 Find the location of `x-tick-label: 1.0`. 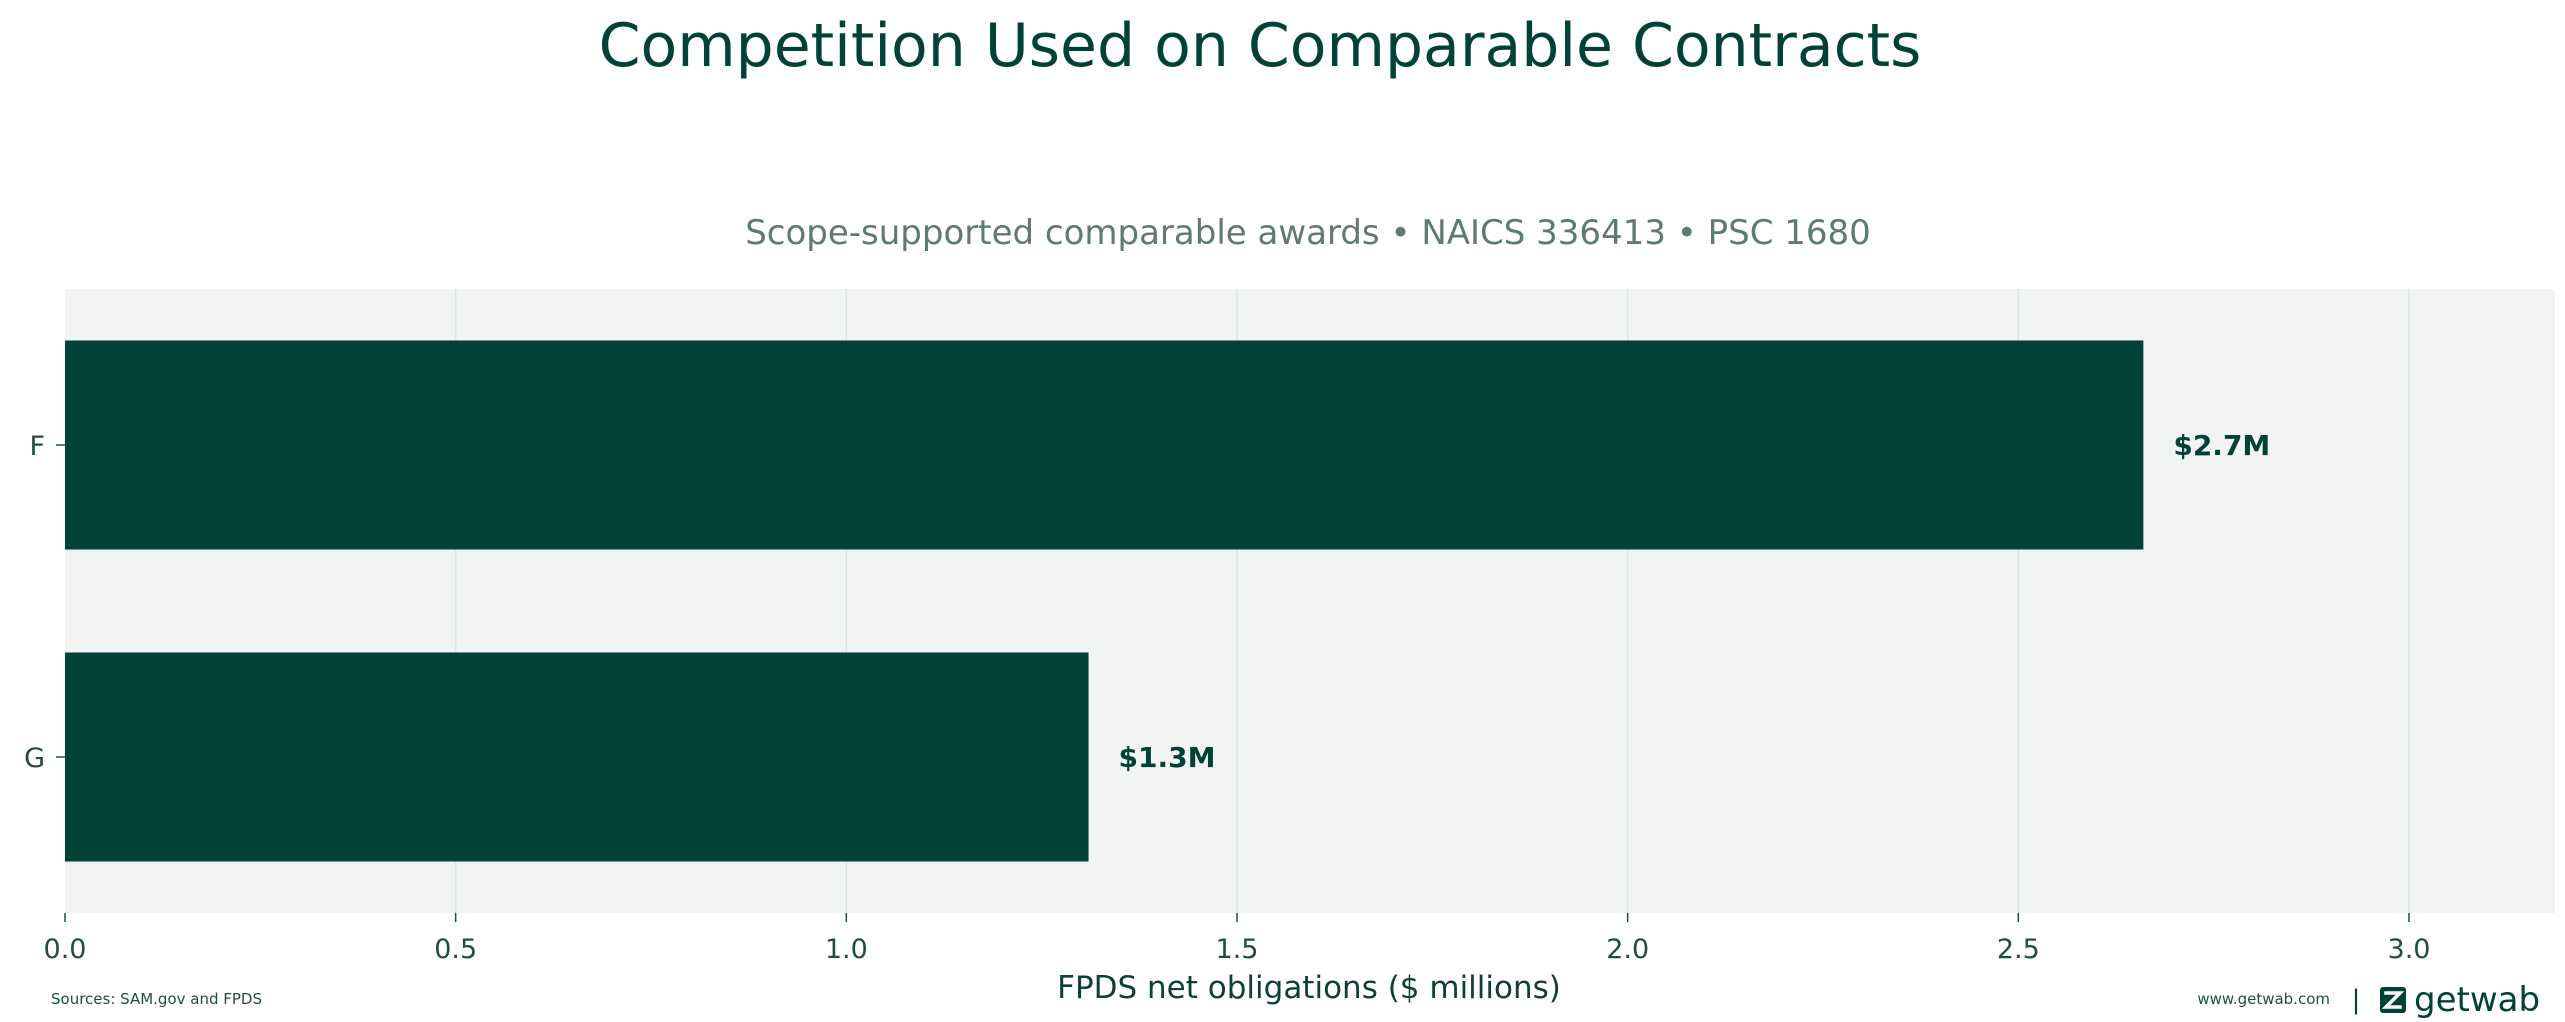

x-tick-label: 1.0 is located at coordinates (846, 949).